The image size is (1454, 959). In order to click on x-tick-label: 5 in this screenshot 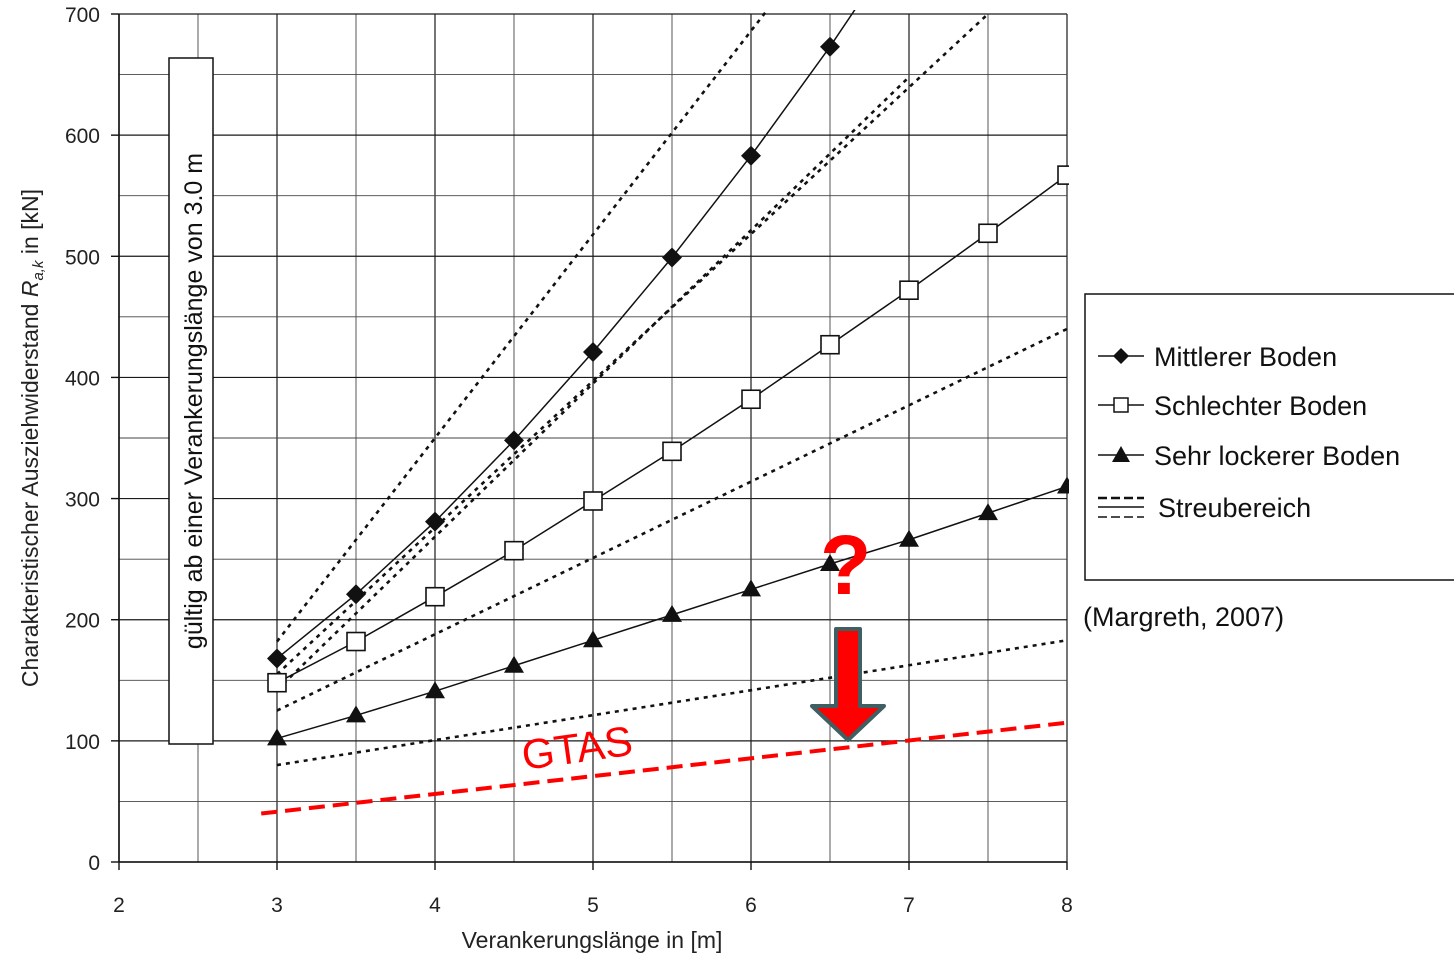, I will do `click(593, 905)`.